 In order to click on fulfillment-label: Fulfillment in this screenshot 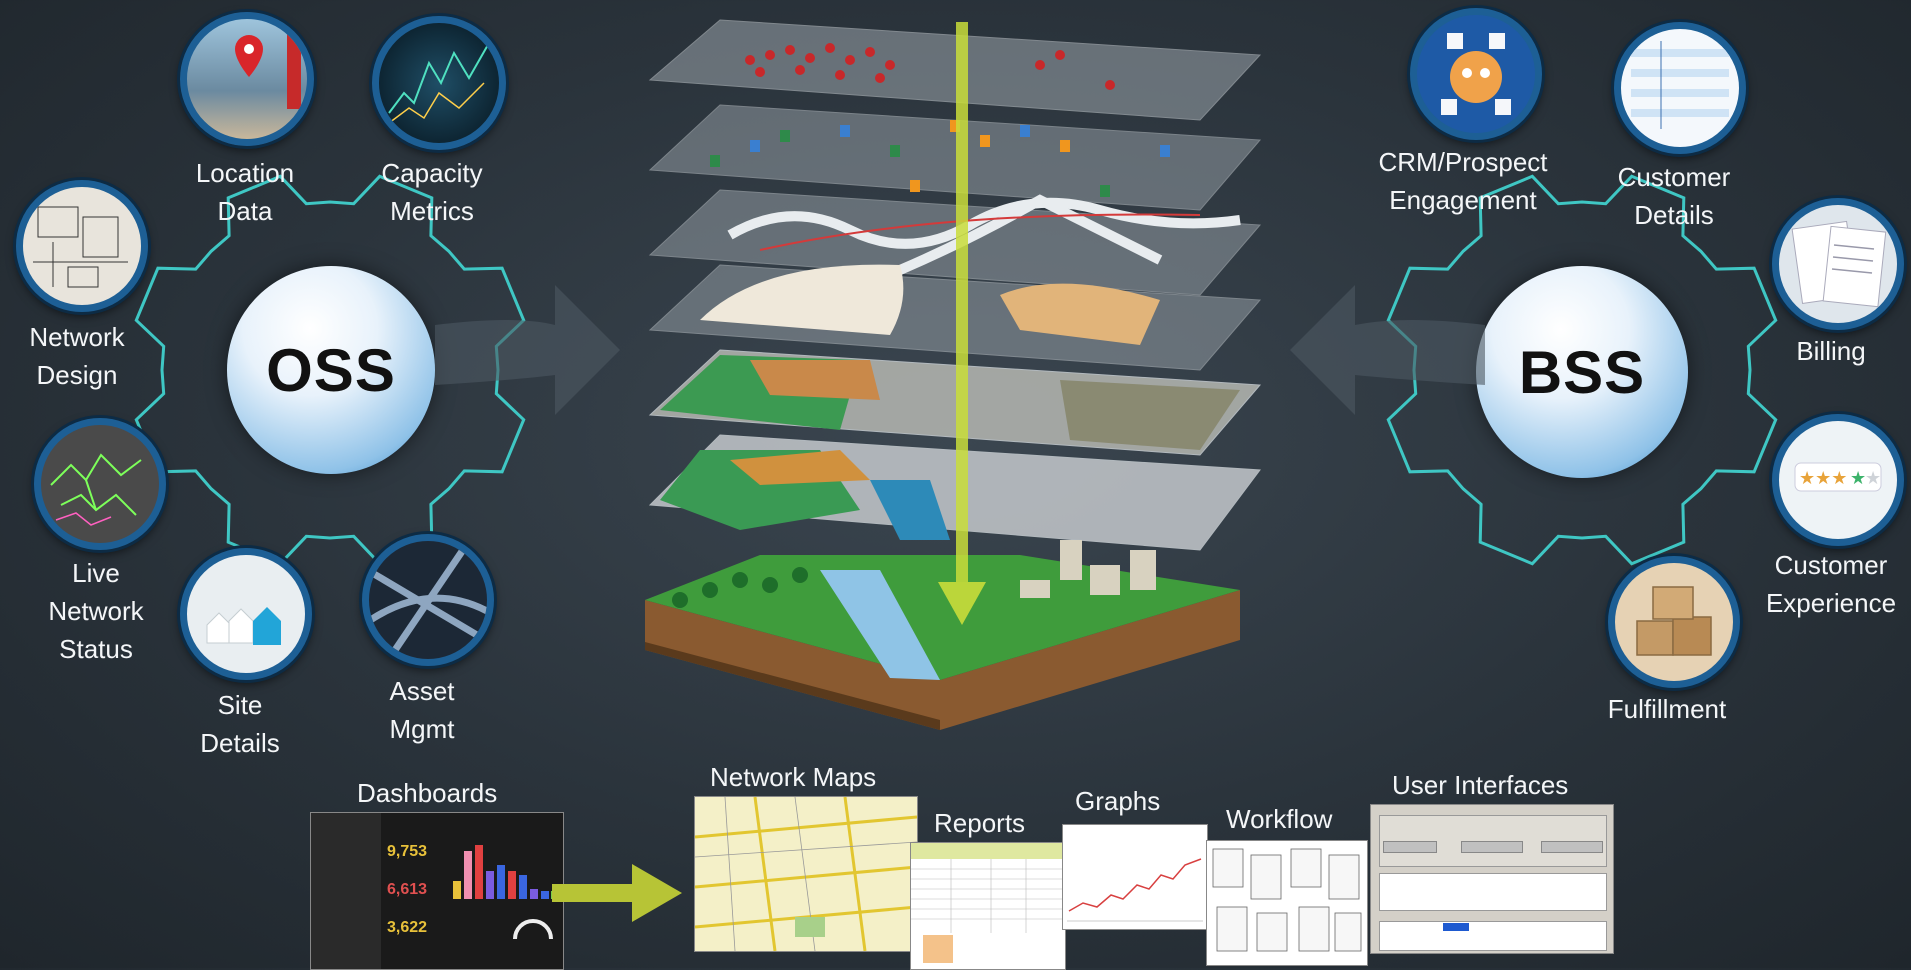, I will do `click(1667, 709)`.